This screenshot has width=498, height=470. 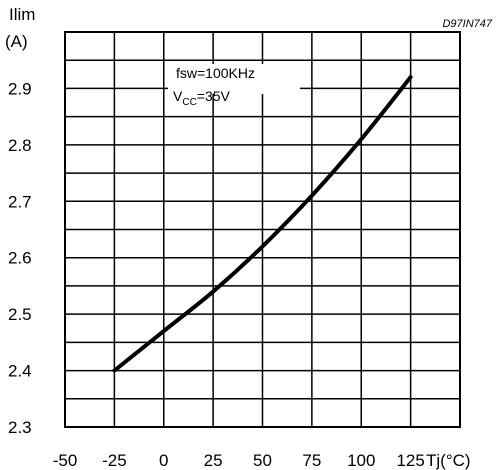 What do you see at coordinates (311, 460) in the screenshot?
I see `x-tick-label: 75` at bounding box center [311, 460].